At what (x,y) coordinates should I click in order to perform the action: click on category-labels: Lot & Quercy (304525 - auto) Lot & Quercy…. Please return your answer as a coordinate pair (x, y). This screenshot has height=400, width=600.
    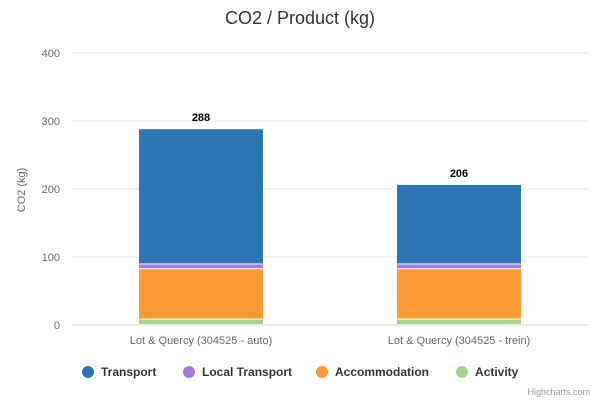
    Looking at the image, I should click on (330, 341).